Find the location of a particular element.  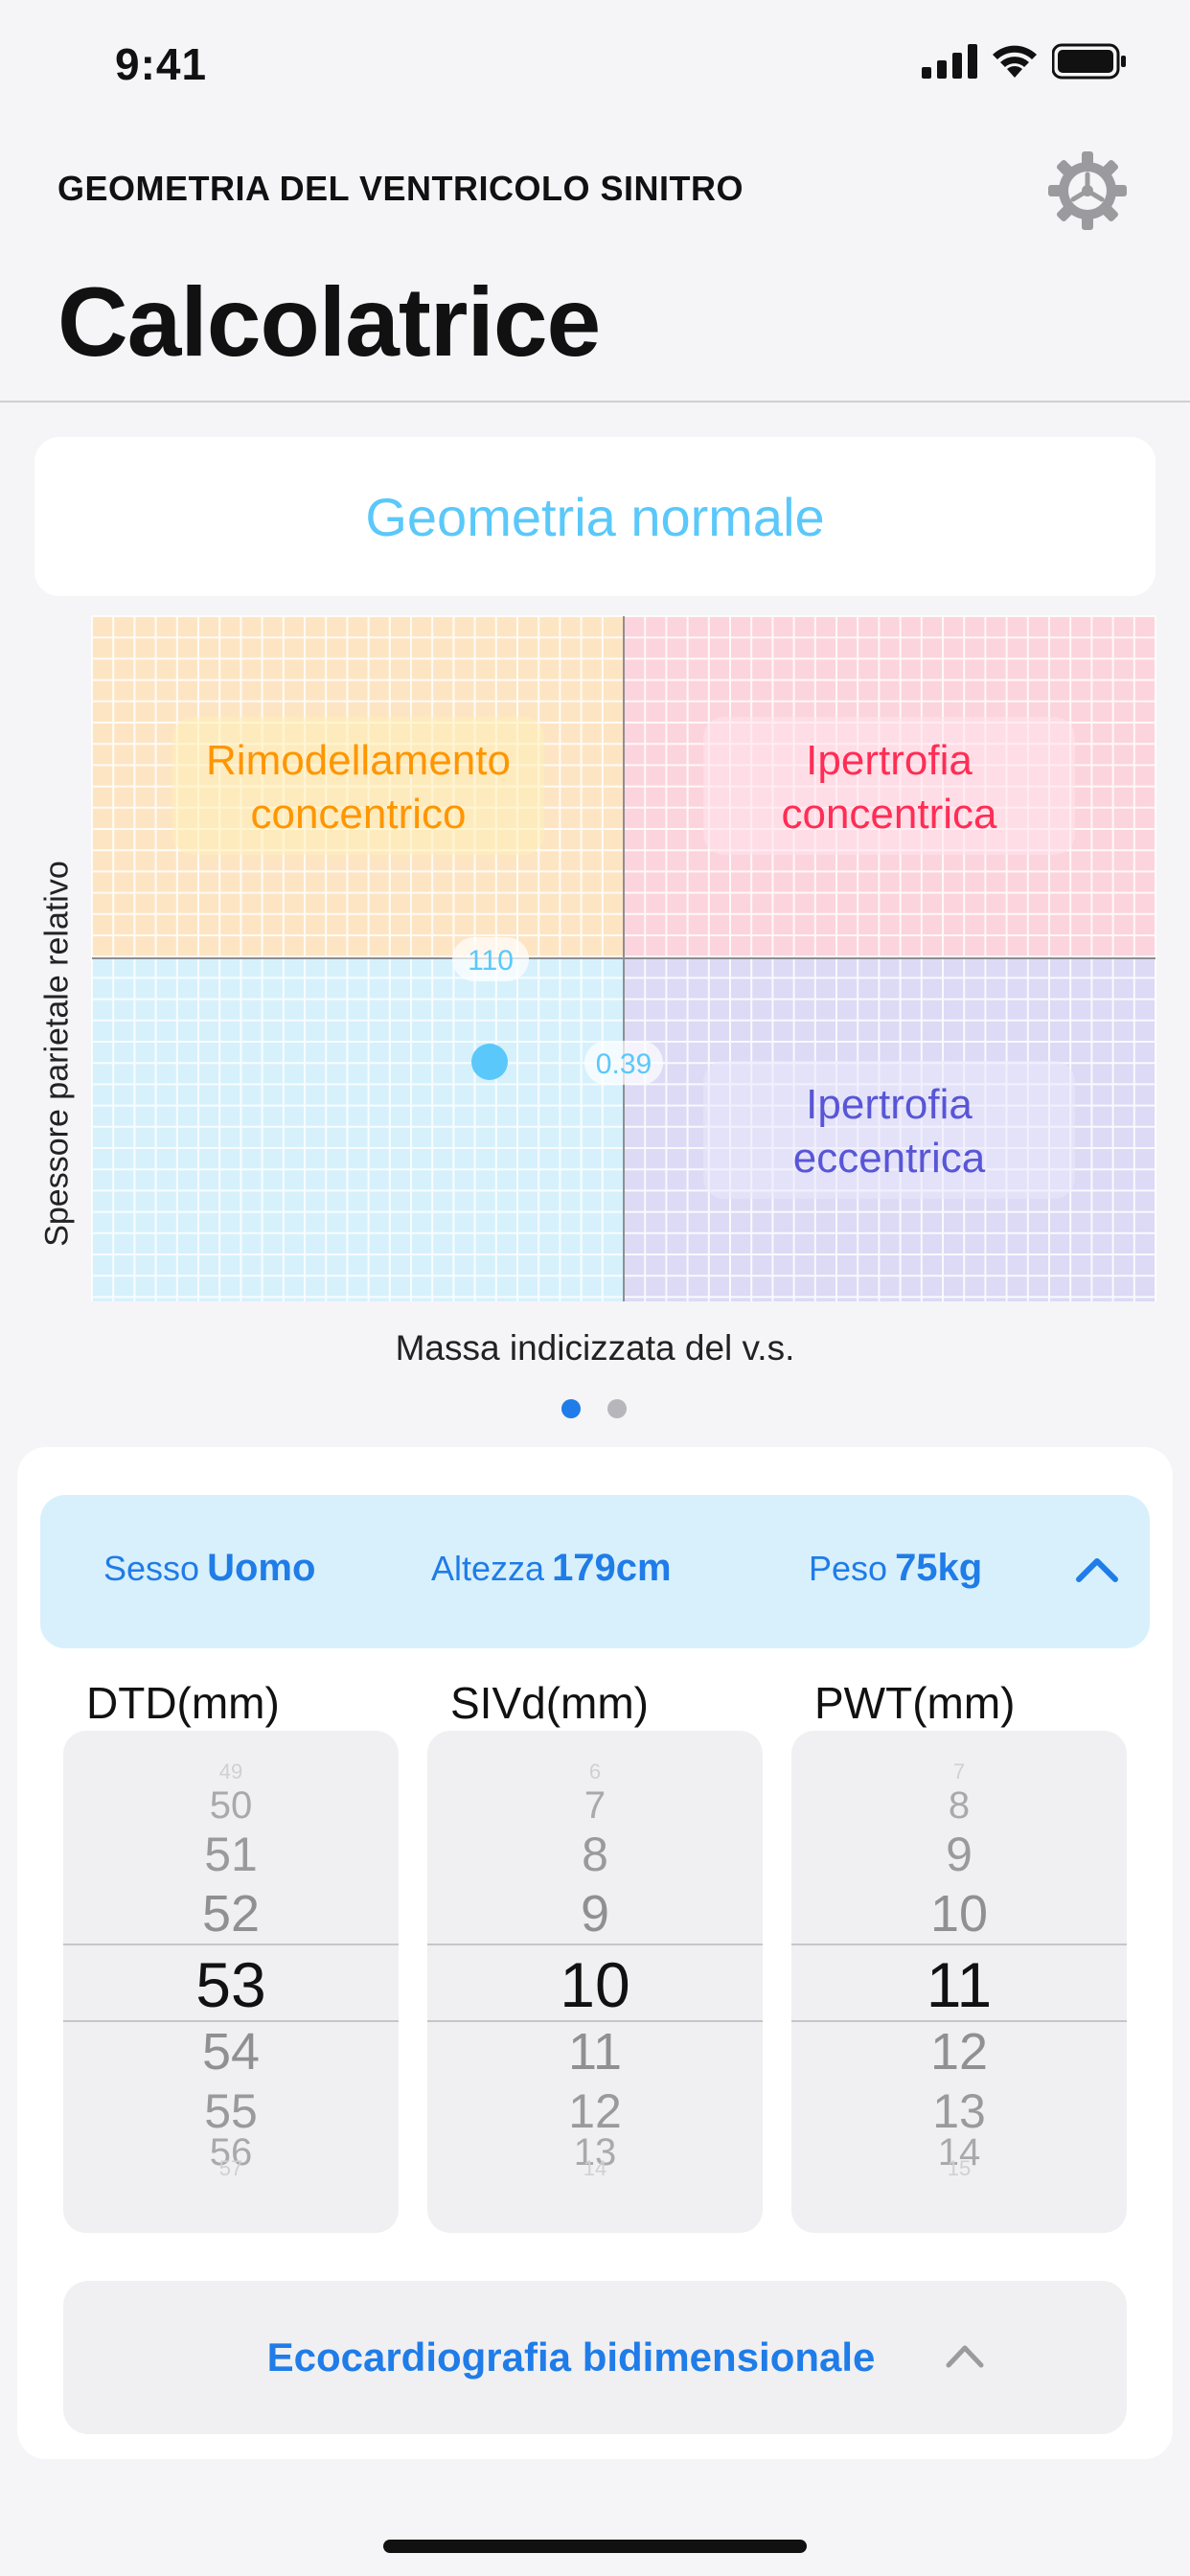

sex-field: Sesso Uomo is located at coordinates (209, 1568).